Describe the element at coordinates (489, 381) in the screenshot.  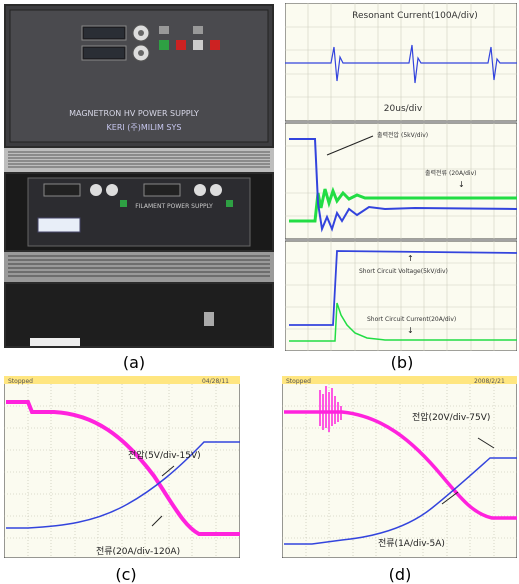
I see `scope-d-date: 2008/2/21` at that location.